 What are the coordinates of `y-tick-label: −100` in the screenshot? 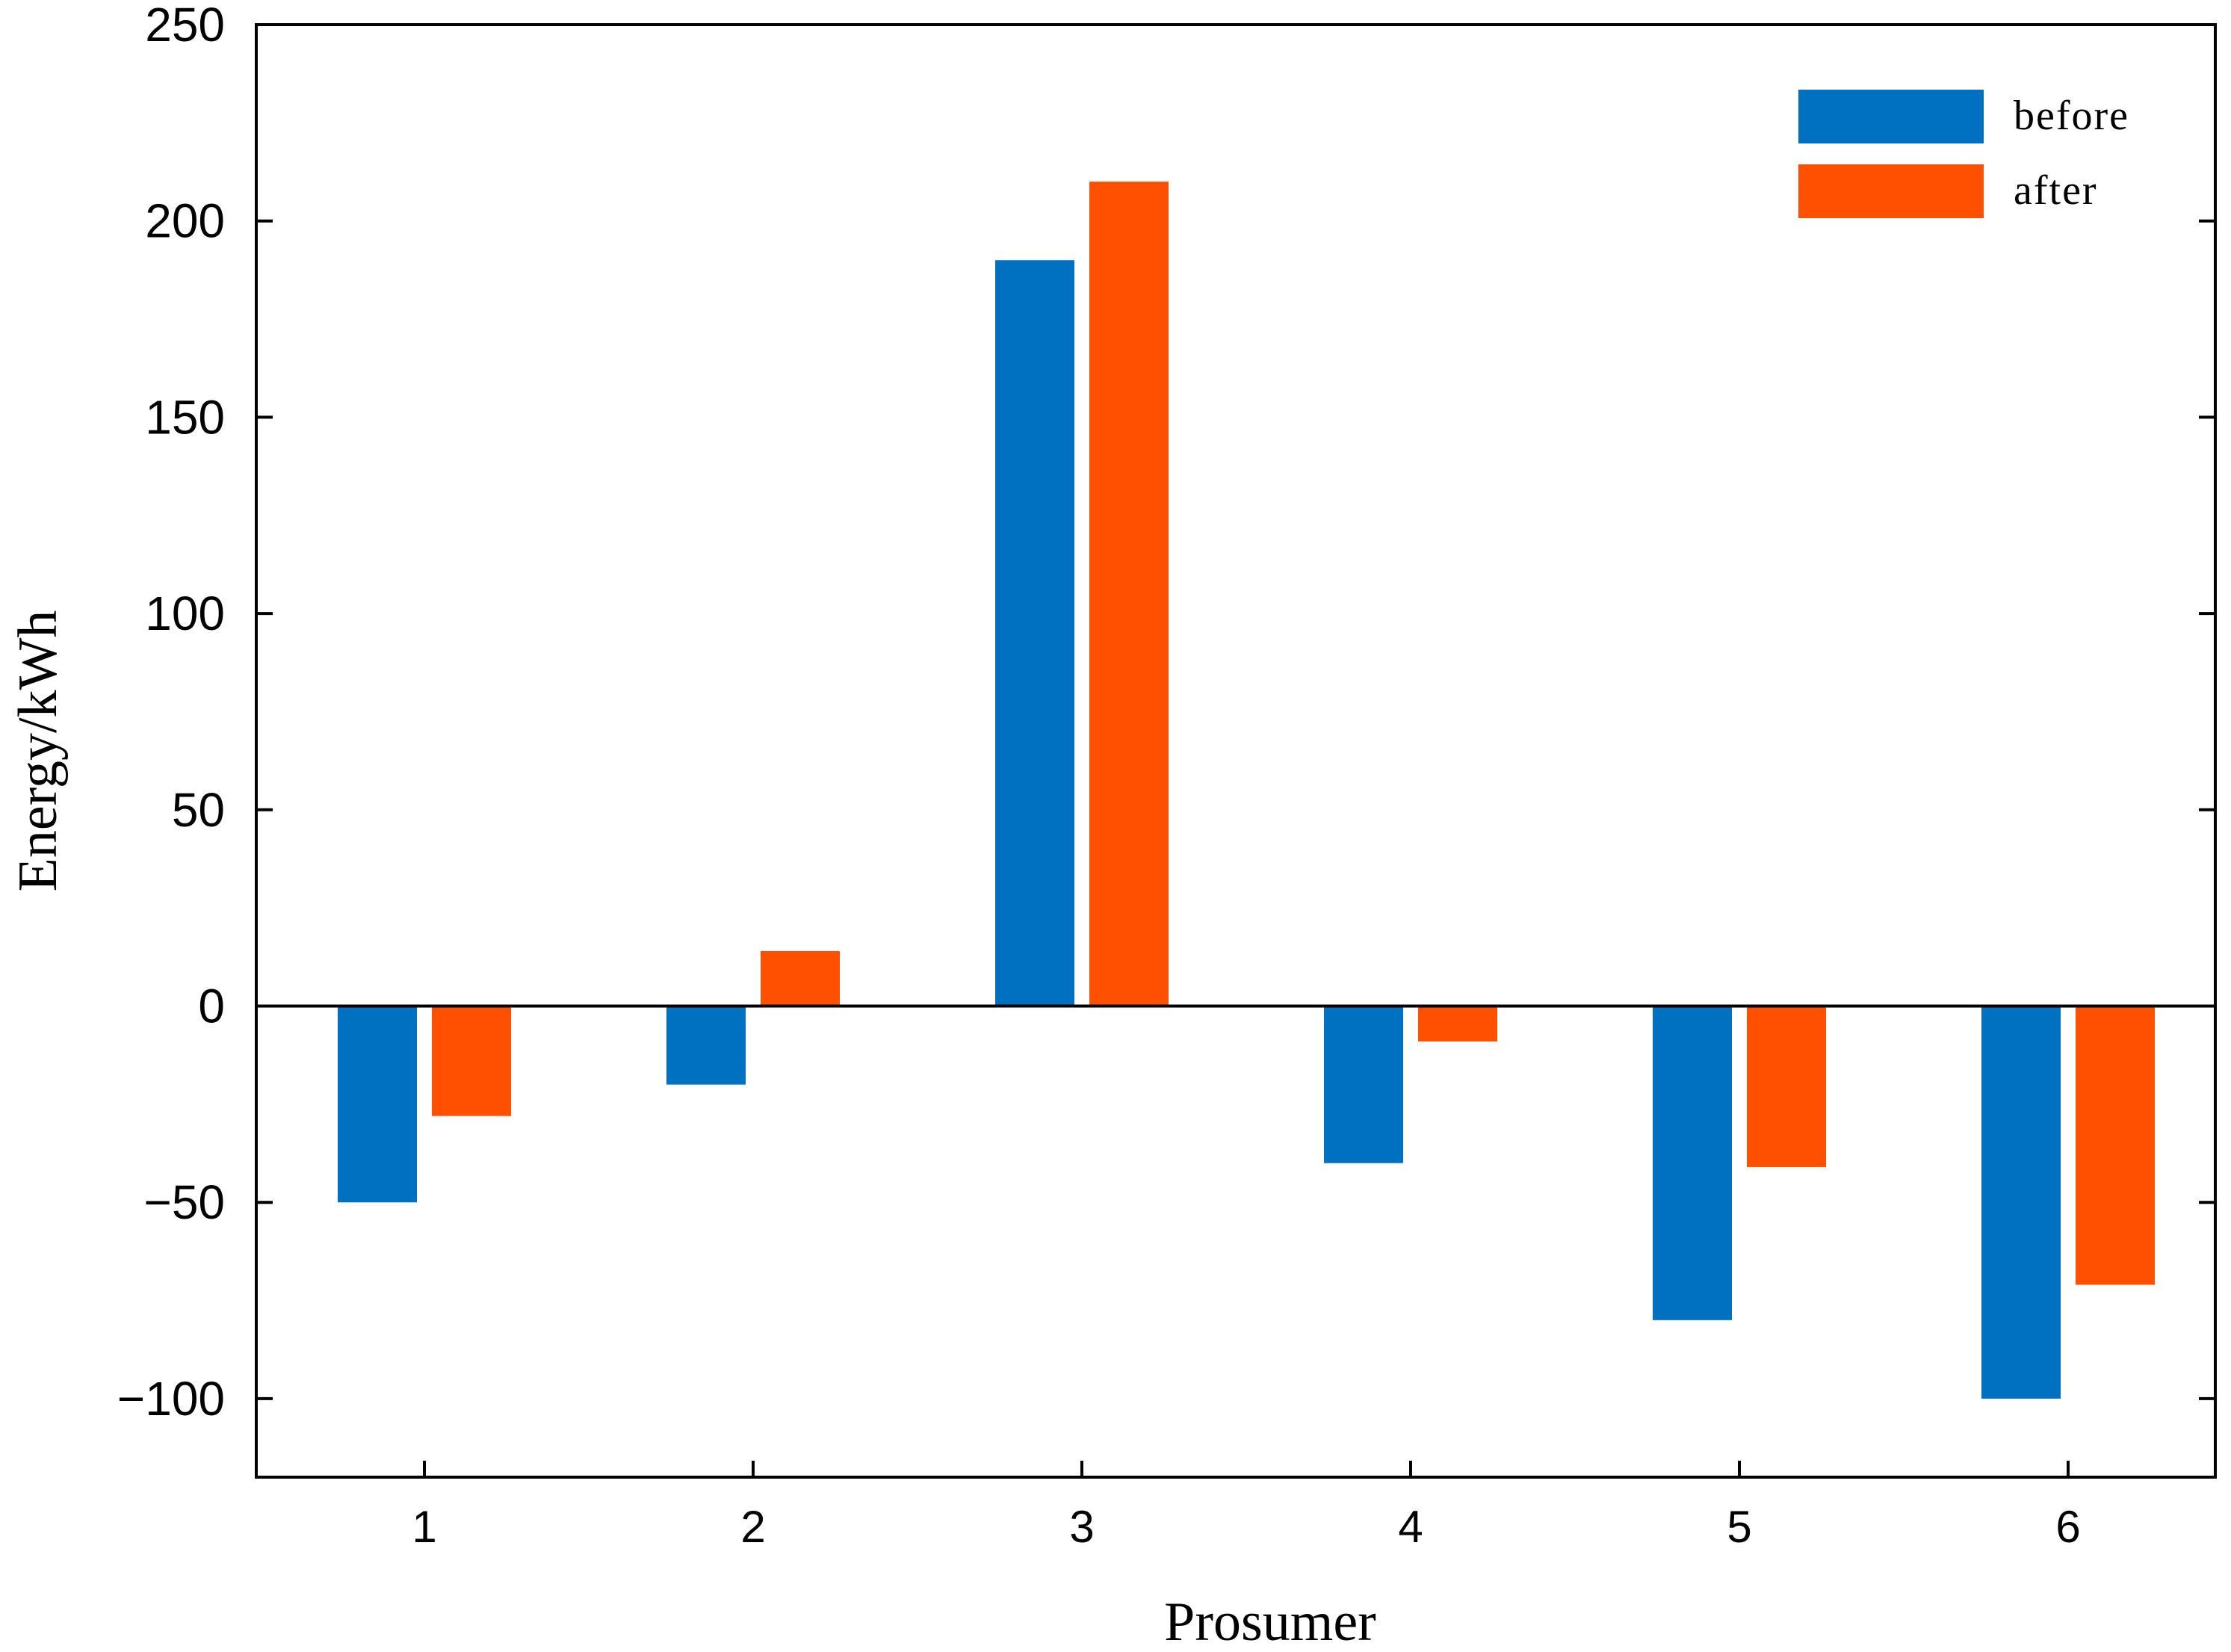 It's located at (171, 1399).